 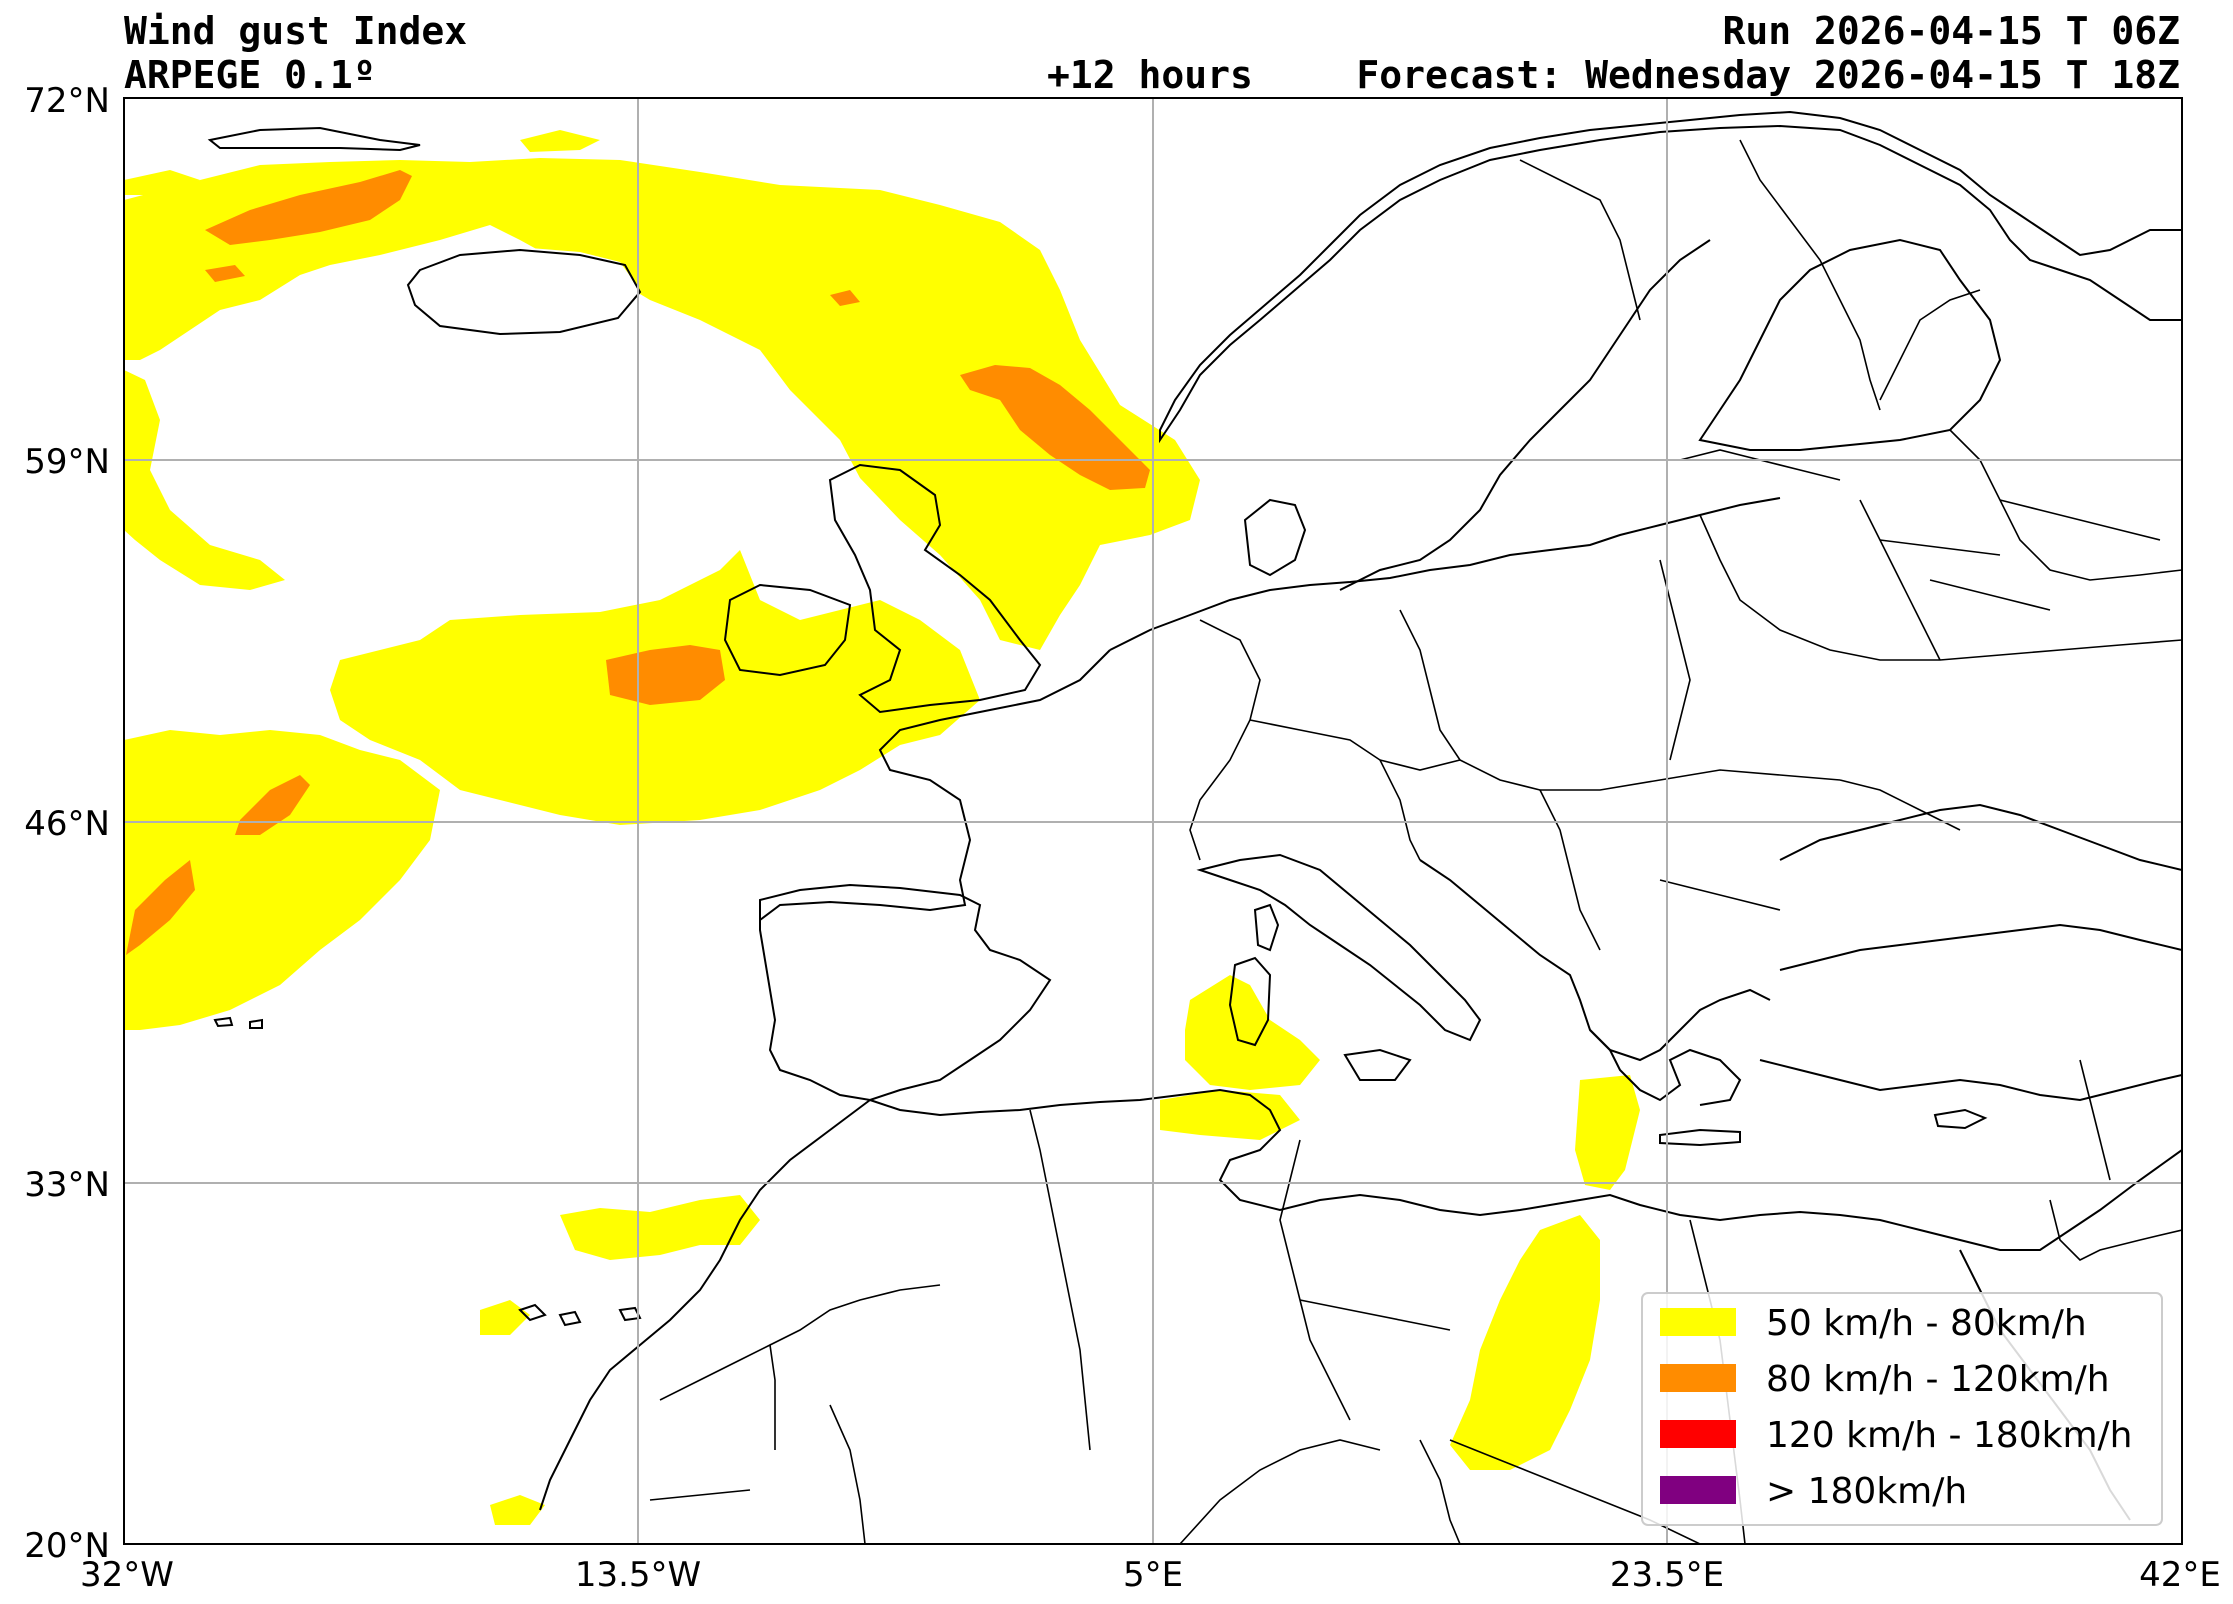 What do you see at coordinates (1700, 1137) in the screenshot?
I see `coastline-crete` at bounding box center [1700, 1137].